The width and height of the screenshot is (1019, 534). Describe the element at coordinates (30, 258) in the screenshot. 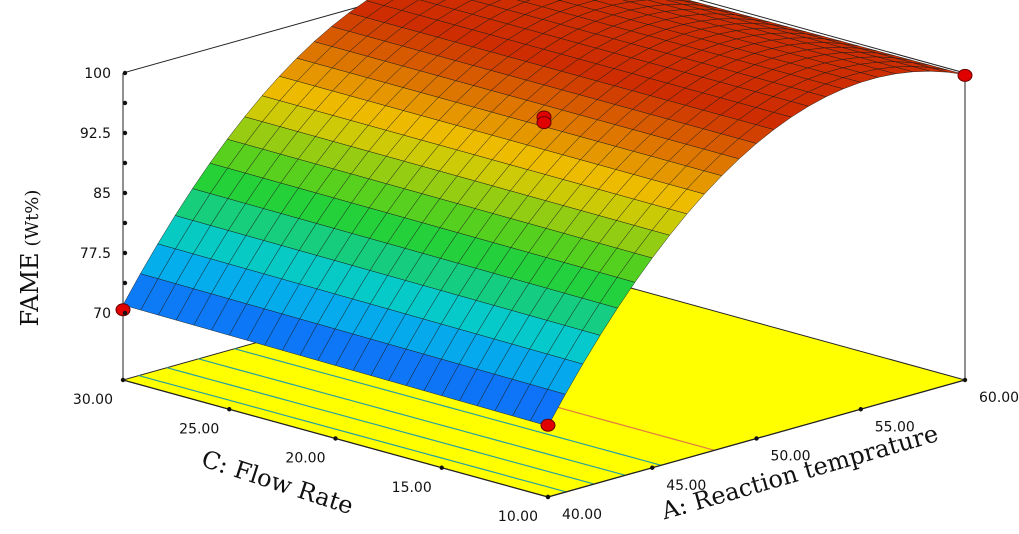

I see `z-axis-title: FAME(Wt%)` at that location.